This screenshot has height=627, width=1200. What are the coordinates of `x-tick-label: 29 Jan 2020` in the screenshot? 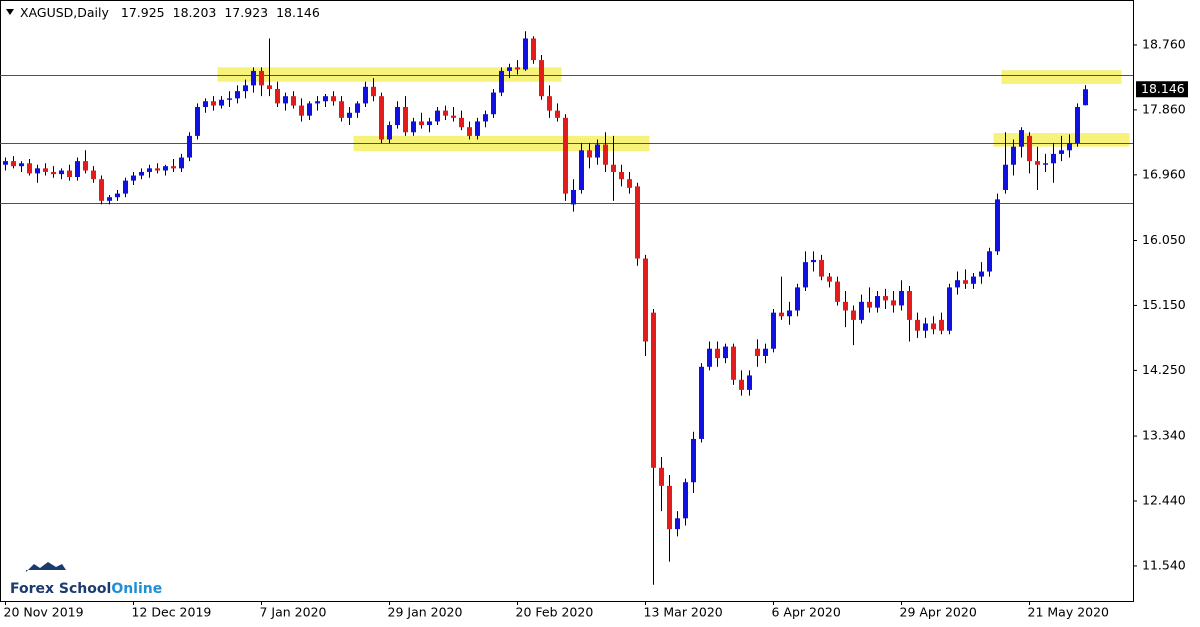 It's located at (425, 612).